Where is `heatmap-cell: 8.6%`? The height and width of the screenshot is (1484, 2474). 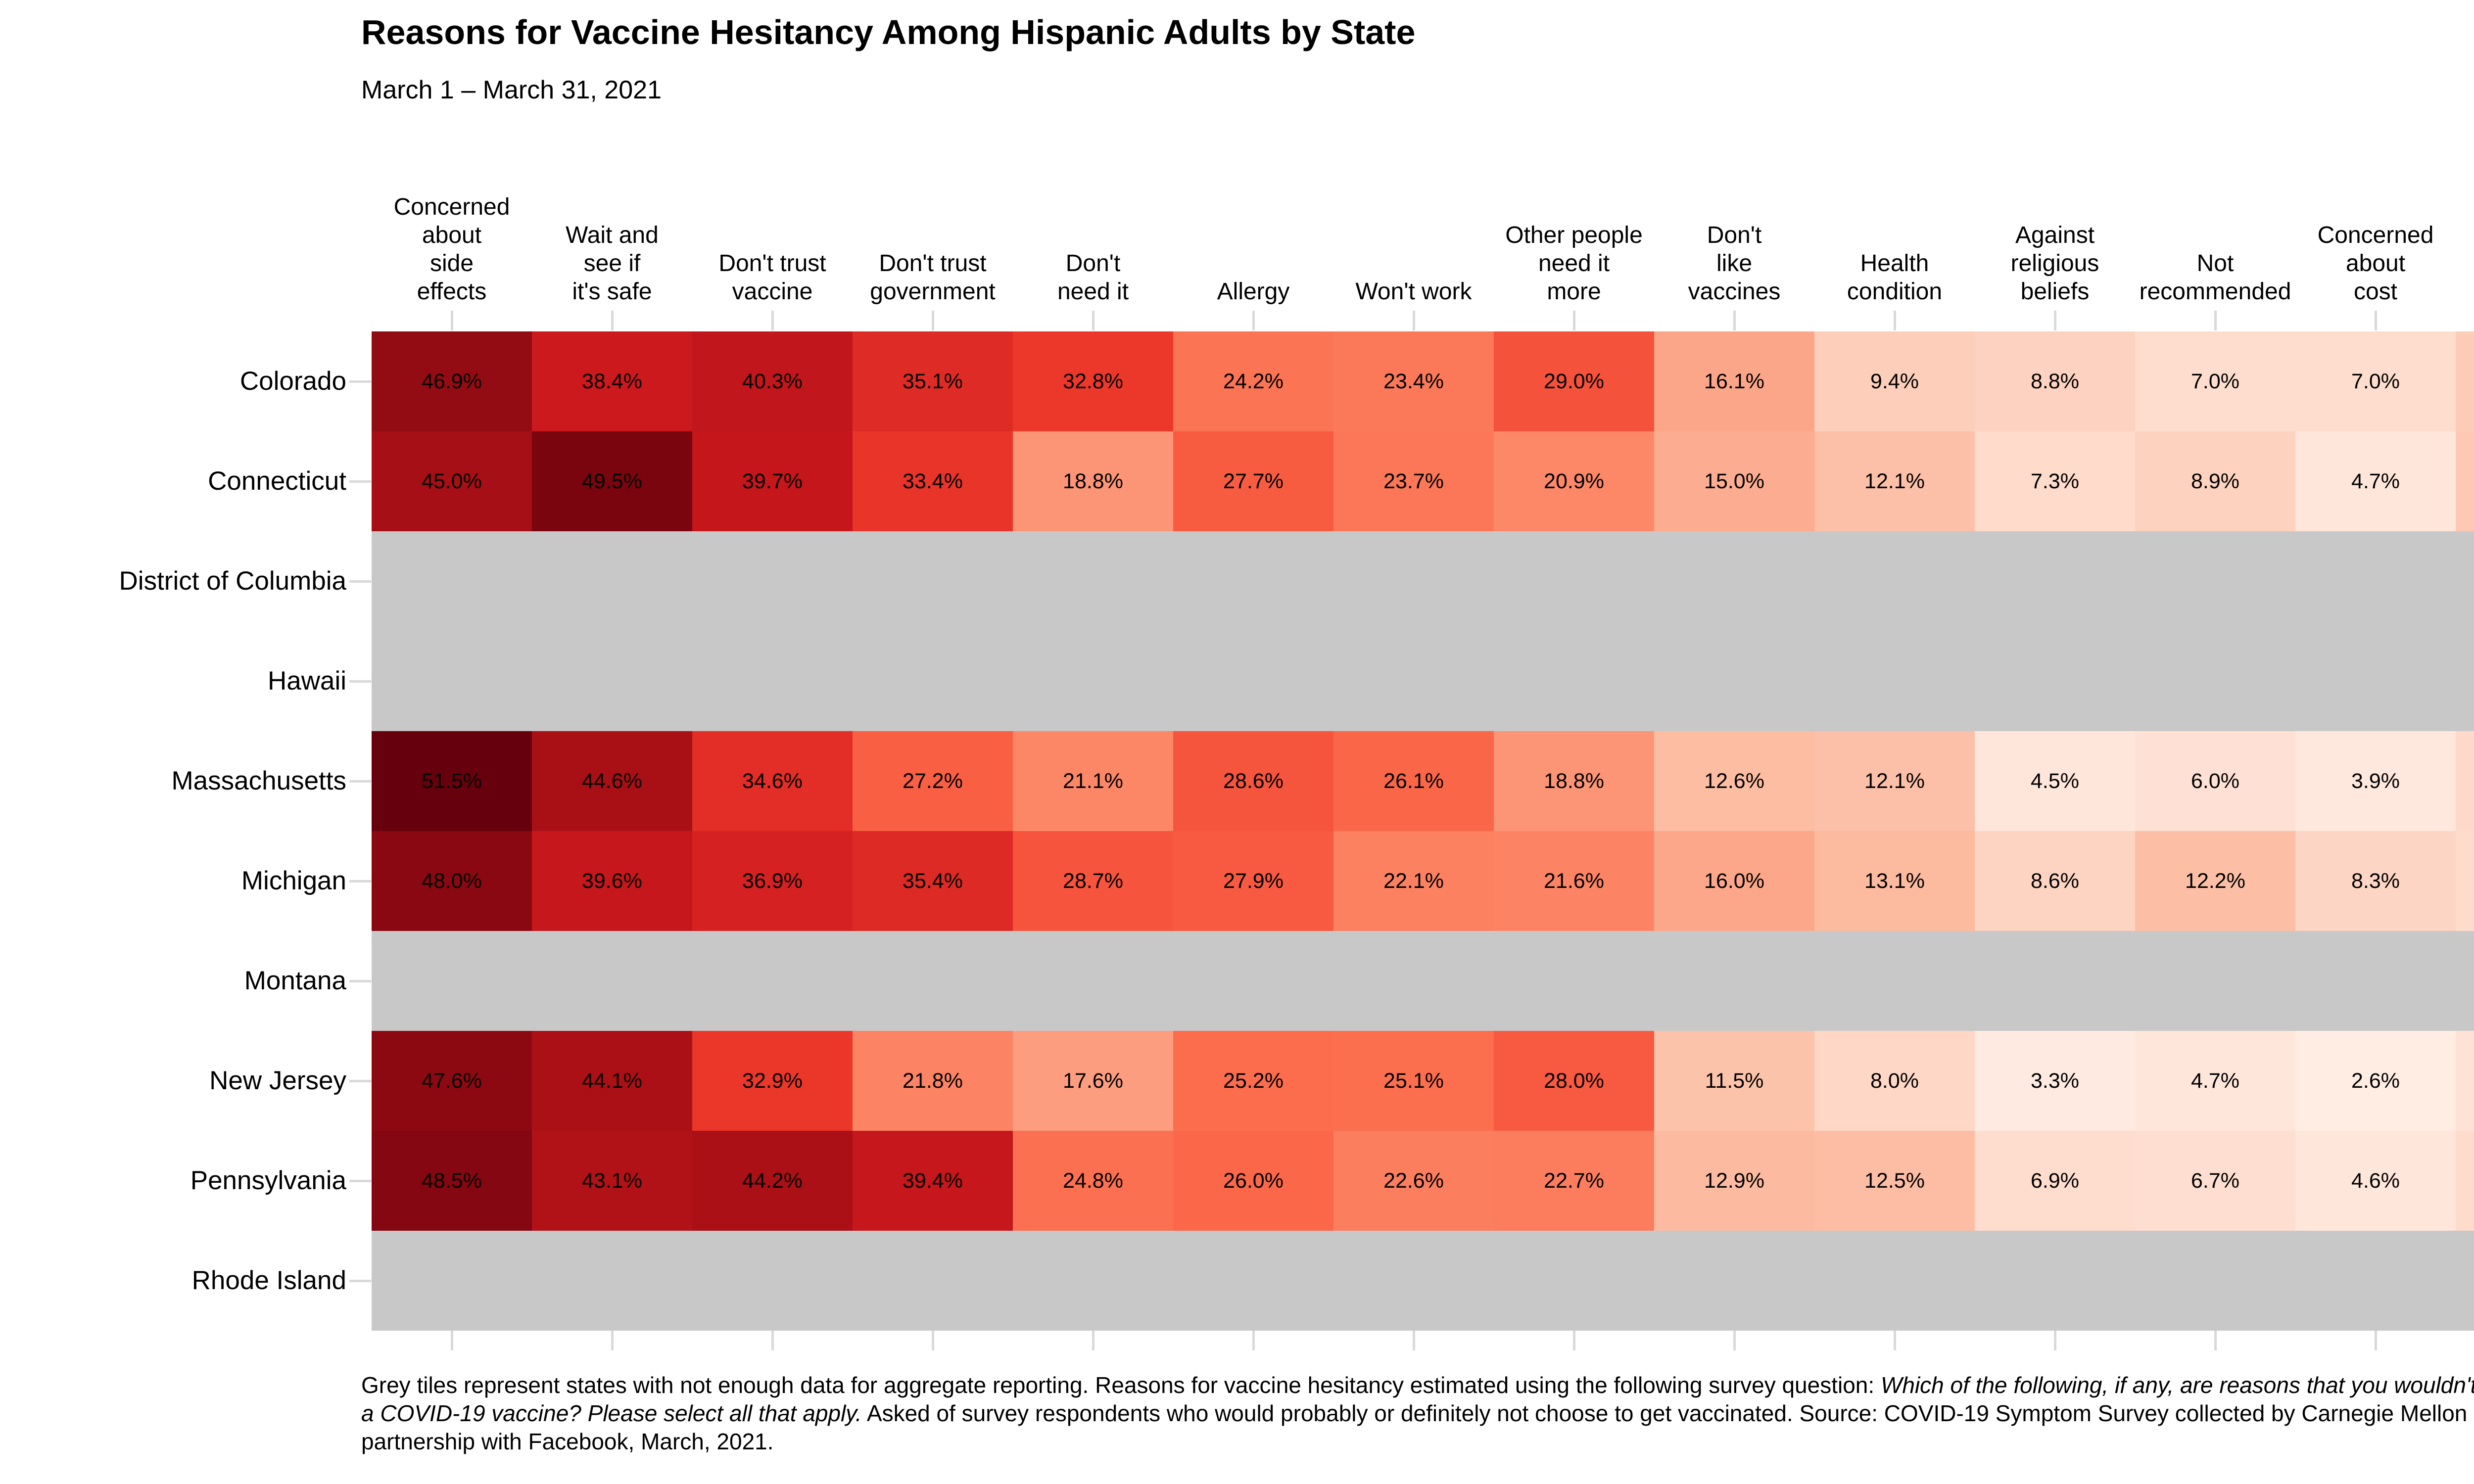 heatmap-cell: 8.6% is located at coordinates (2055, 881).